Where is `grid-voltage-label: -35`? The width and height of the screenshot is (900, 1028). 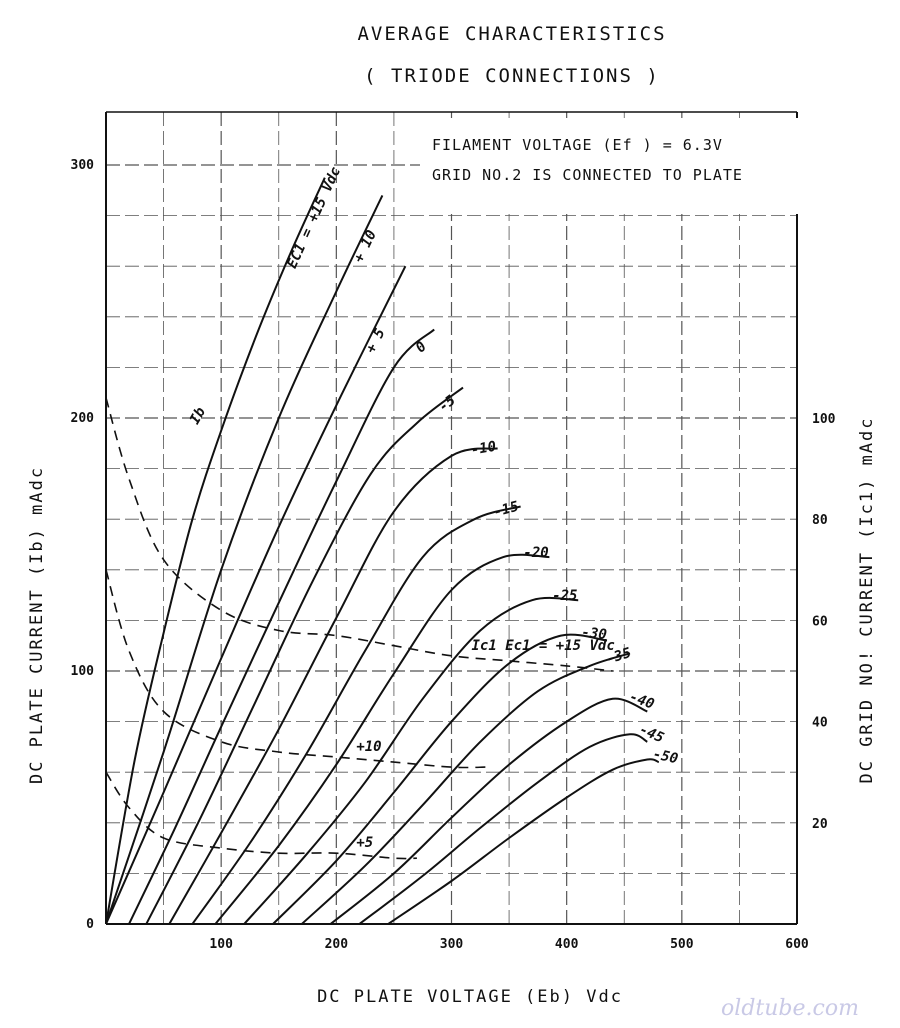 grid-voltage-label: -35 is located at coordinates (618, 656).